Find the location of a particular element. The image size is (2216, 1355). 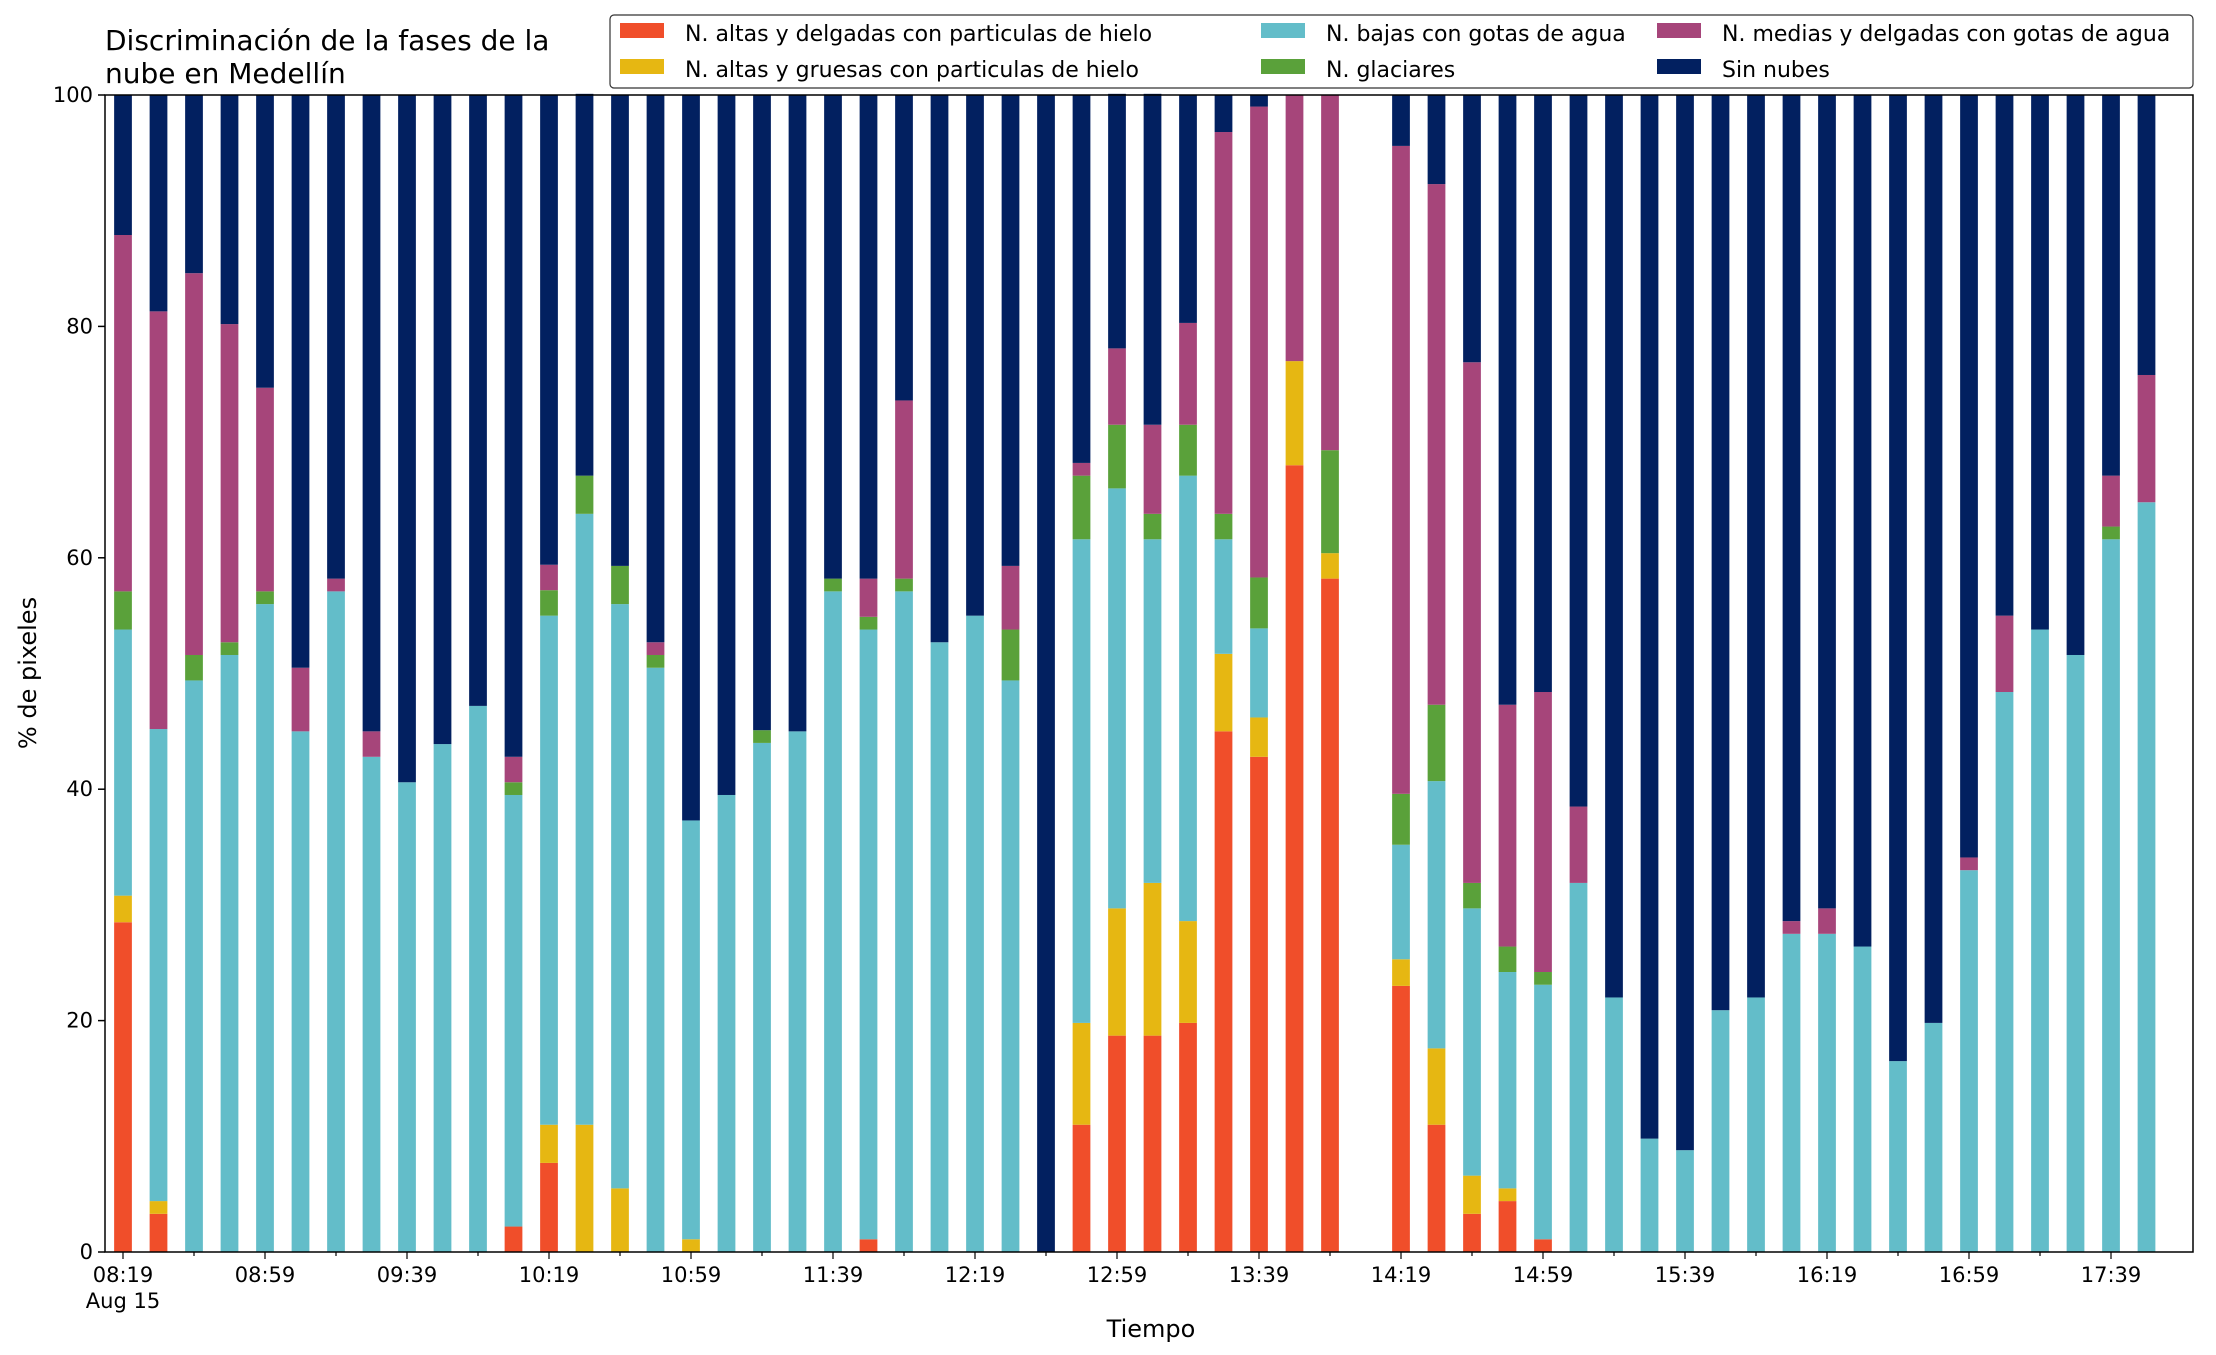

x-tick-label: 16:19 is located at coordinates (1827, 1275).